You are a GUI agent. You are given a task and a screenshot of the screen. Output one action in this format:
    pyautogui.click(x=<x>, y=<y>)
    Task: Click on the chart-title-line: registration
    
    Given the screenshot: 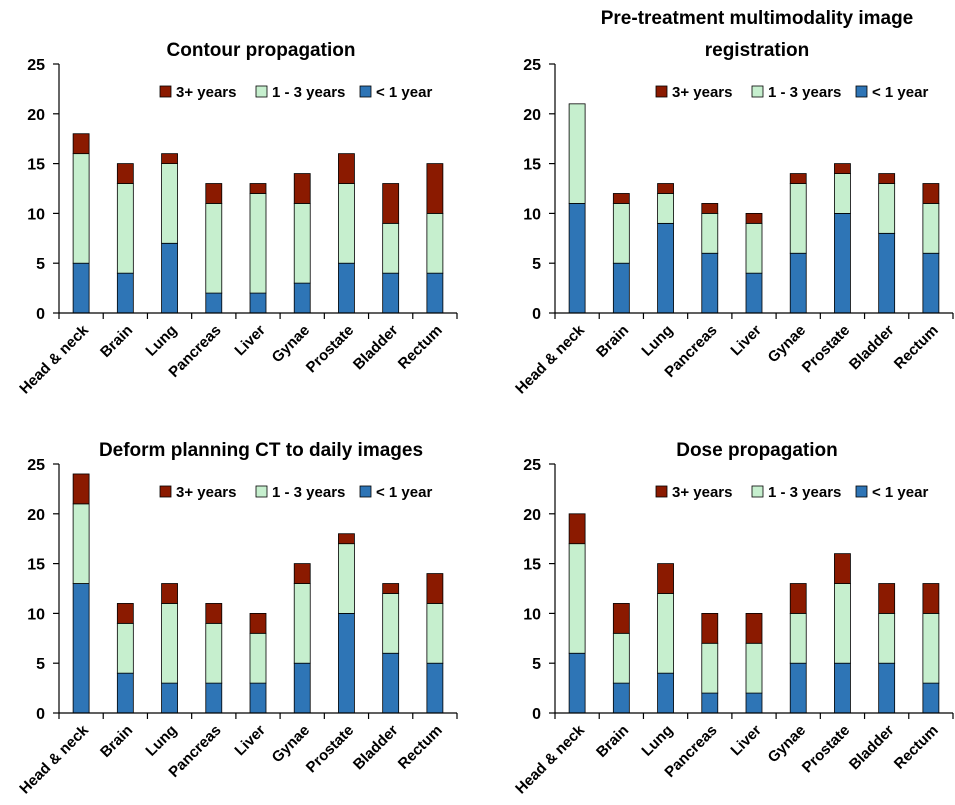 What is the action you would take?
    pyautogui.click(x=757, y=50)
    